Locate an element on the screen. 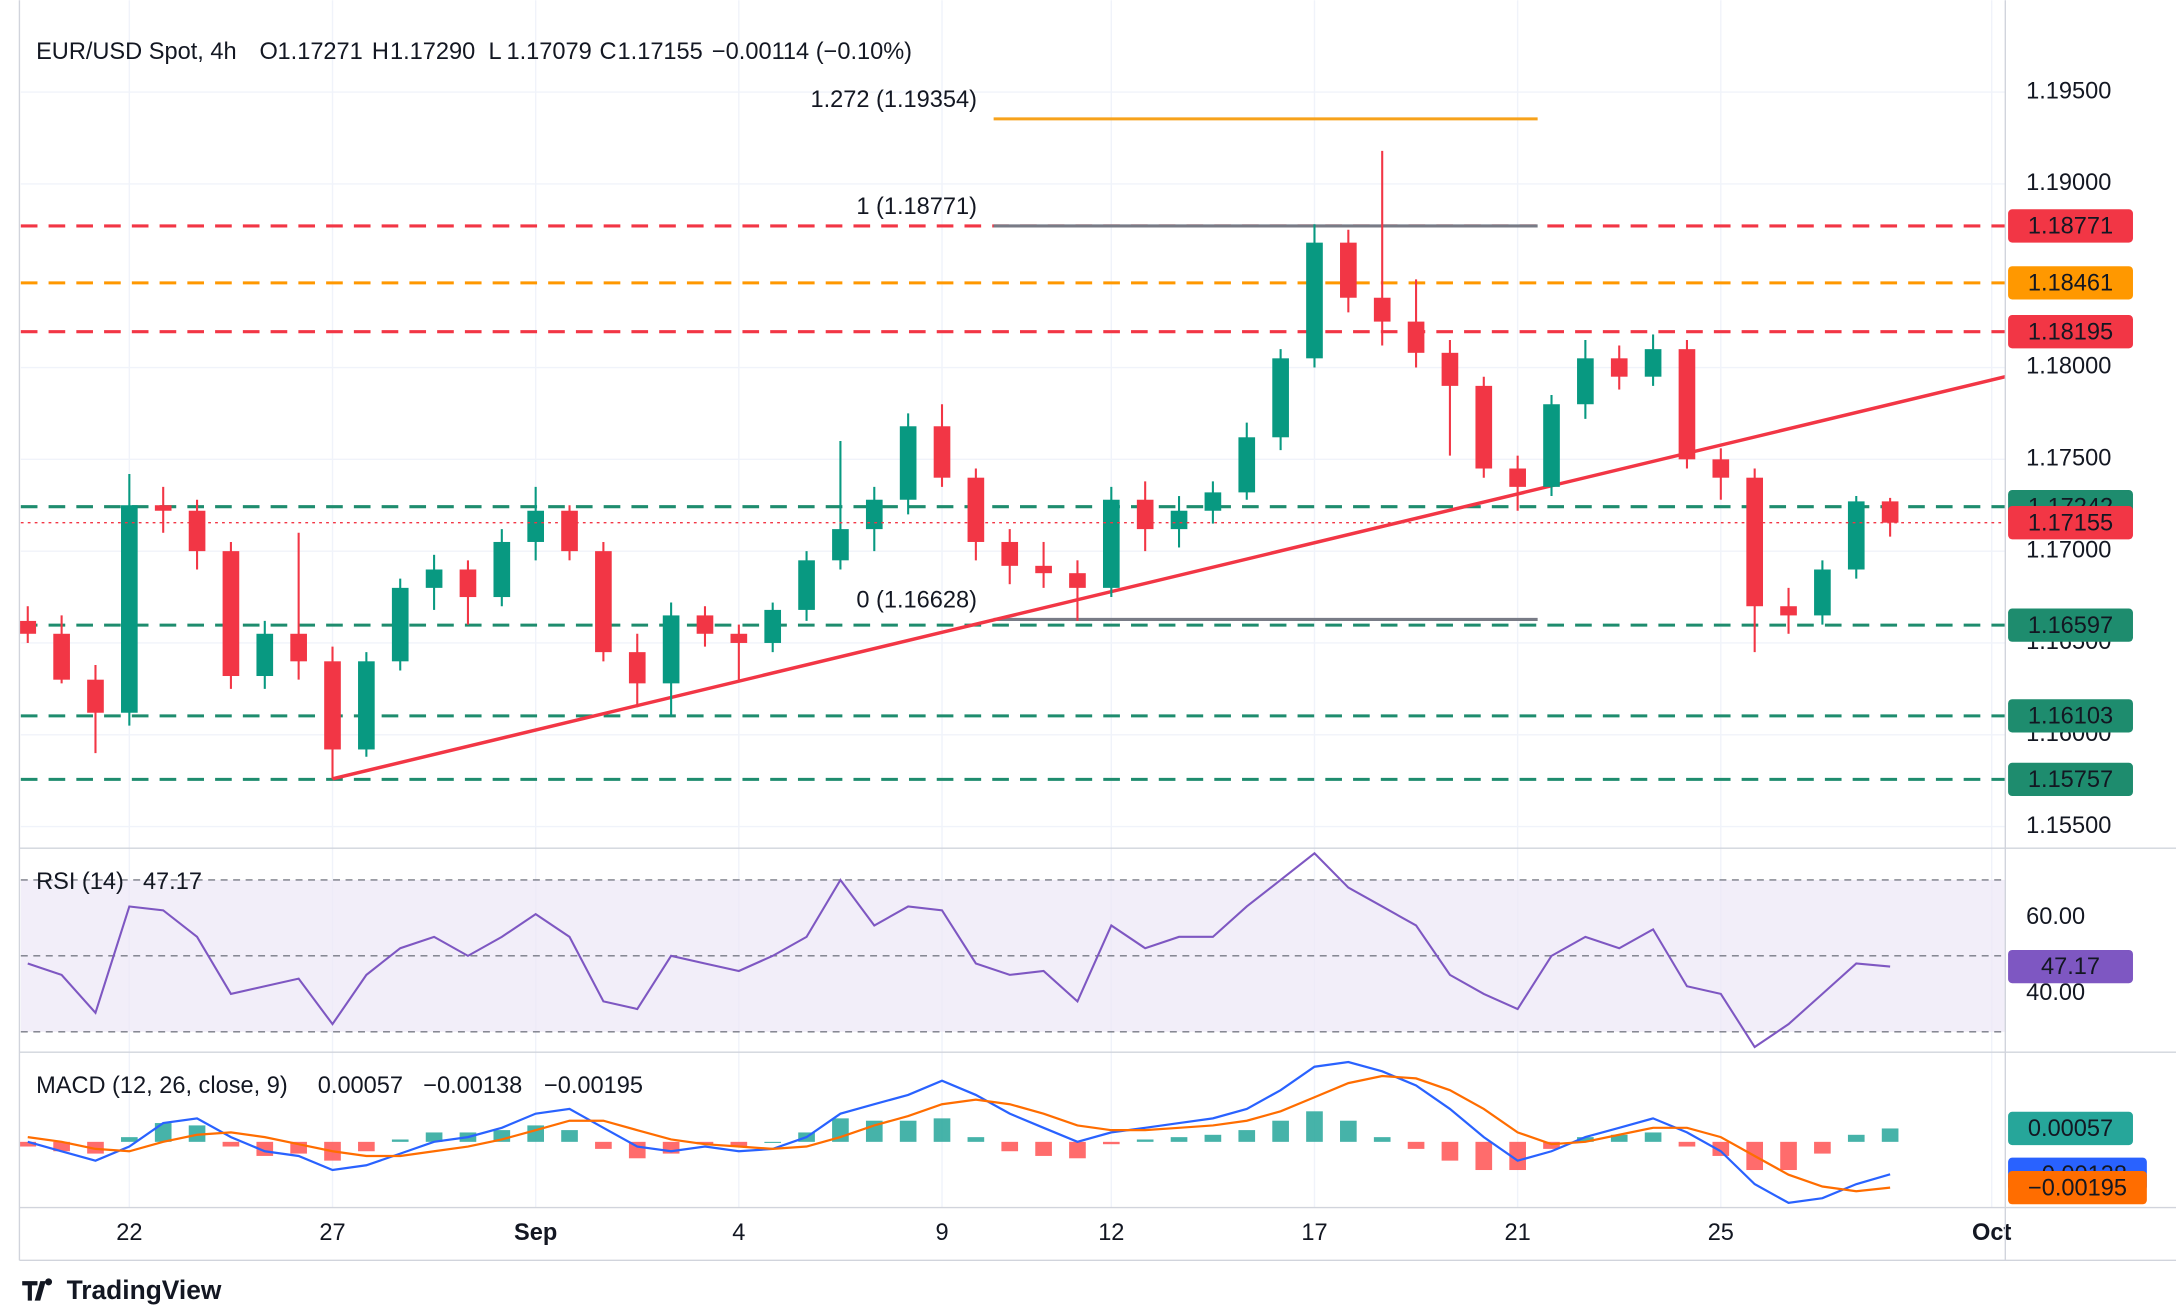 This screenshot has height=1305, width=2176. panel-value: −0.00195 is located at coordinates (593, 1085).